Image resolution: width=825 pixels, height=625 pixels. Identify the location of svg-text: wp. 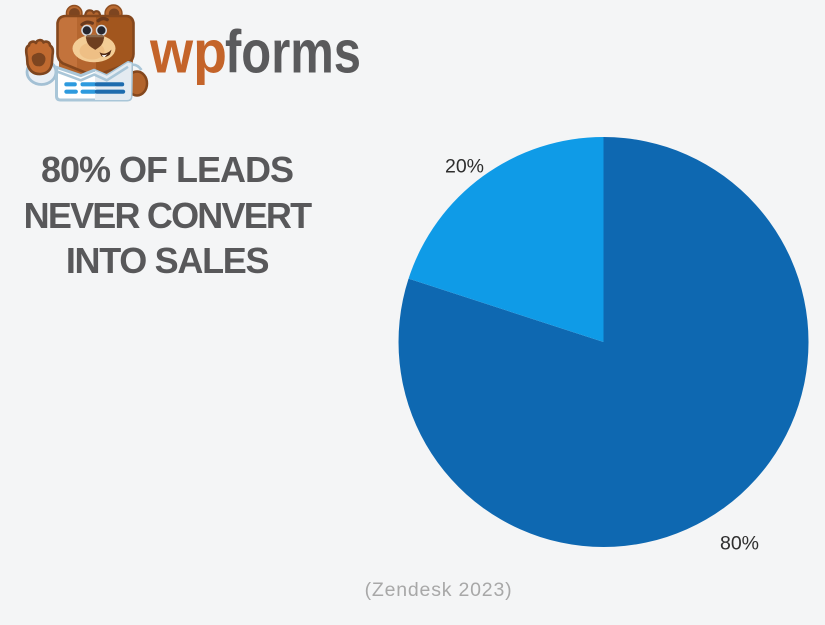
(188, 52).